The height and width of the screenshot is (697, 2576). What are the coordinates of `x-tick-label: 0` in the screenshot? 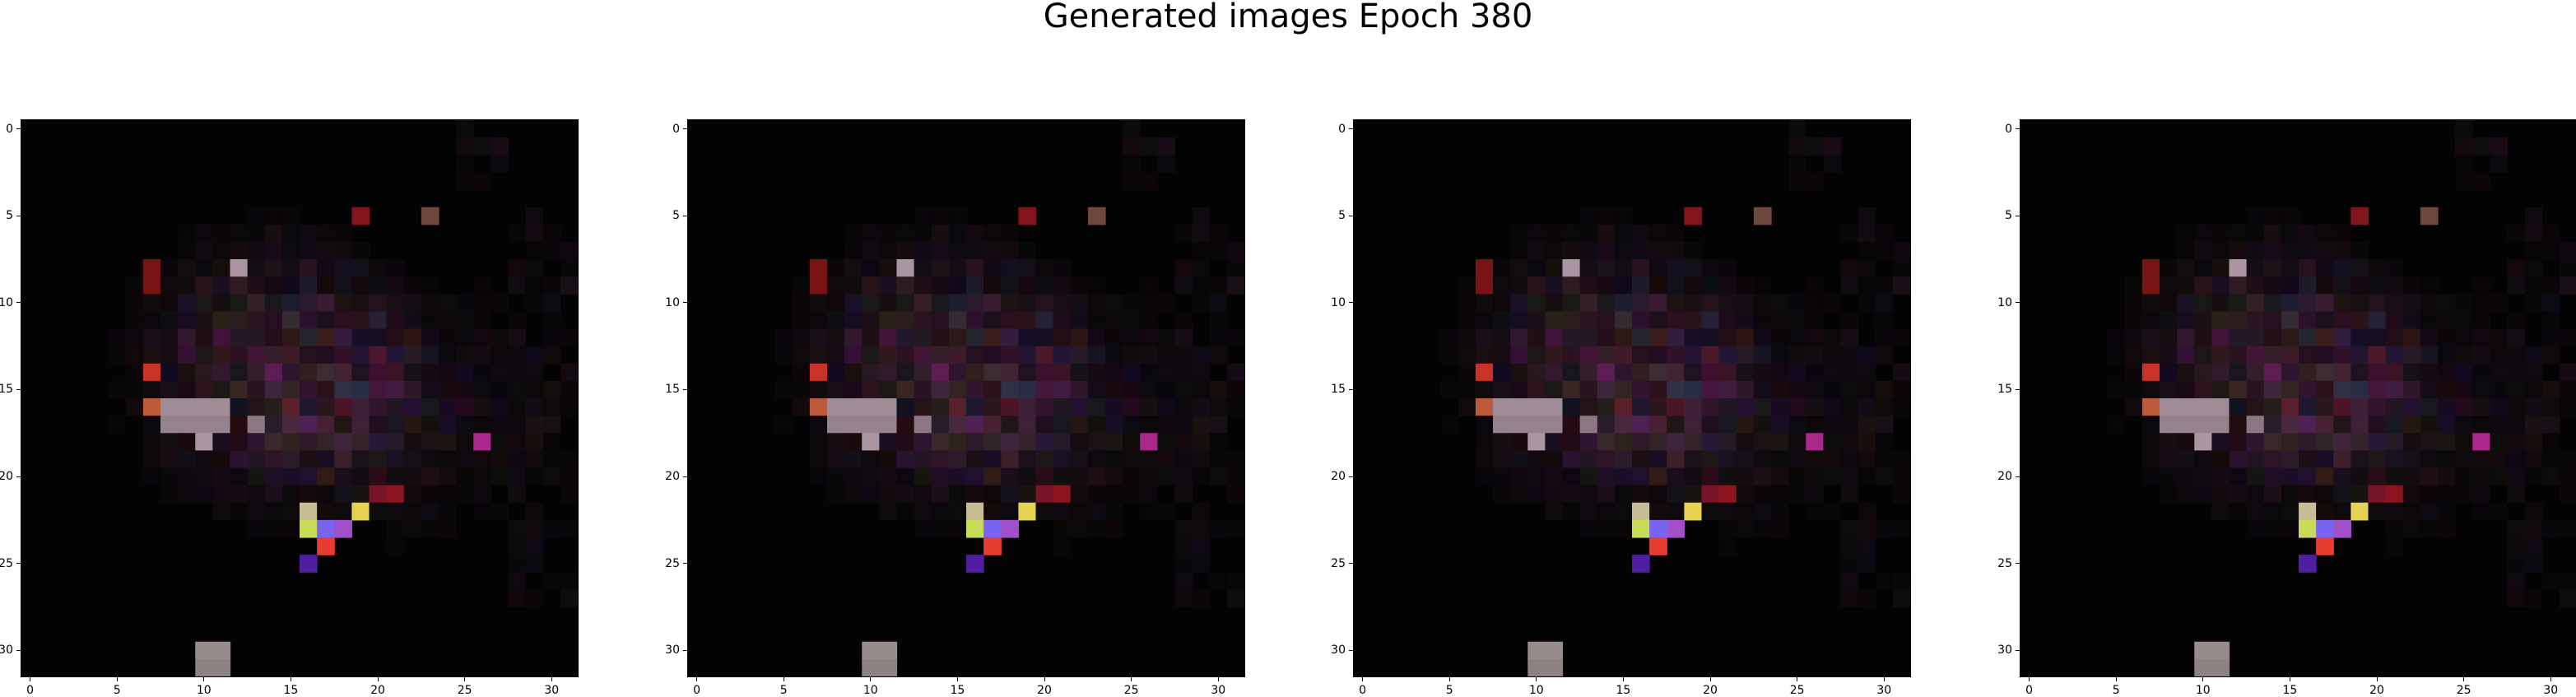 It's located at (1363, 690).